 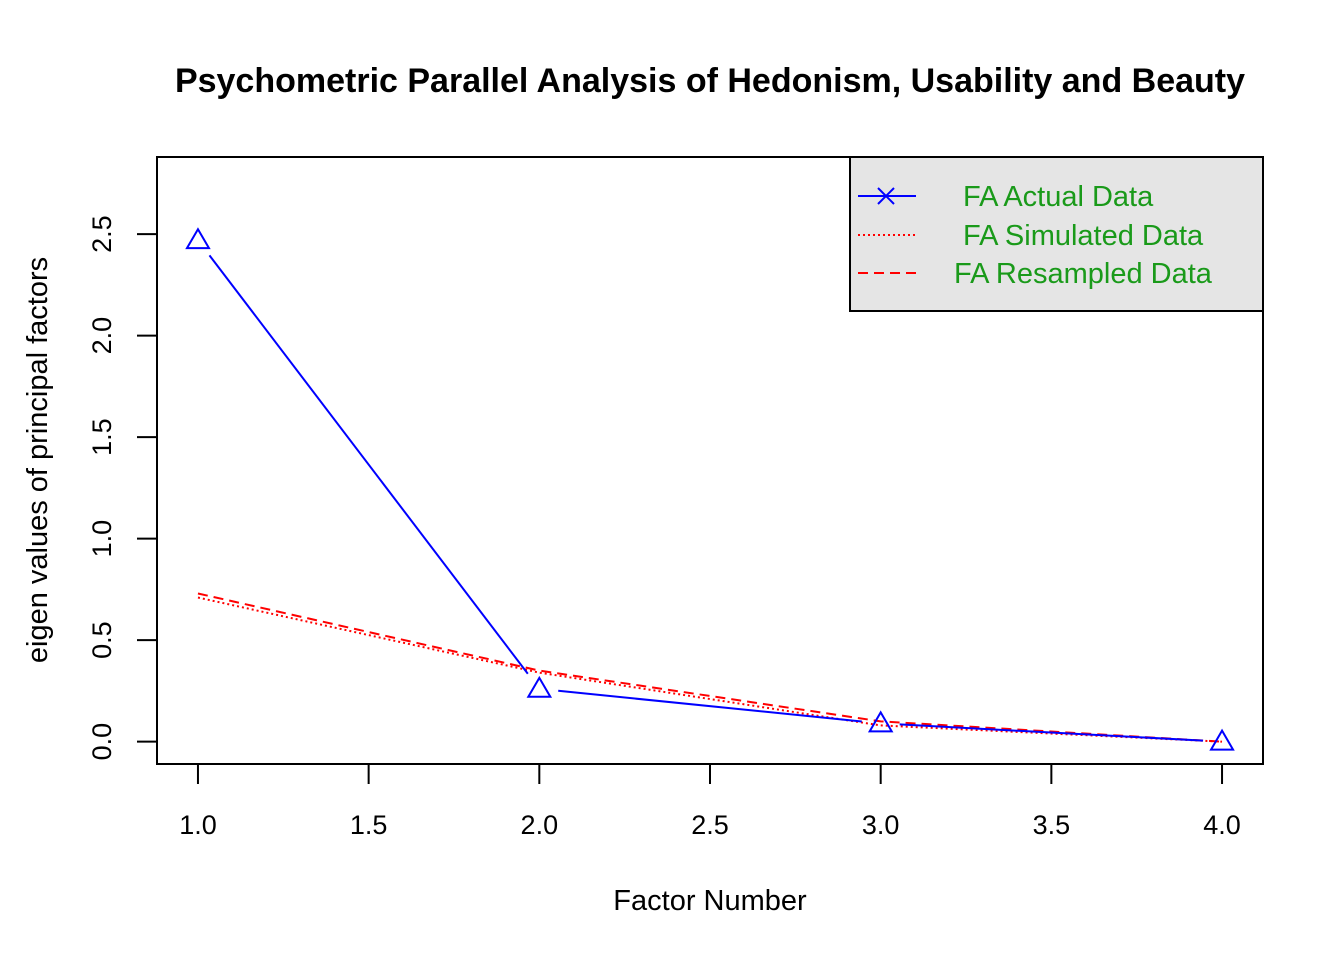 I want to click on x-tick-label: 1.0, so click(x=198, y=825).